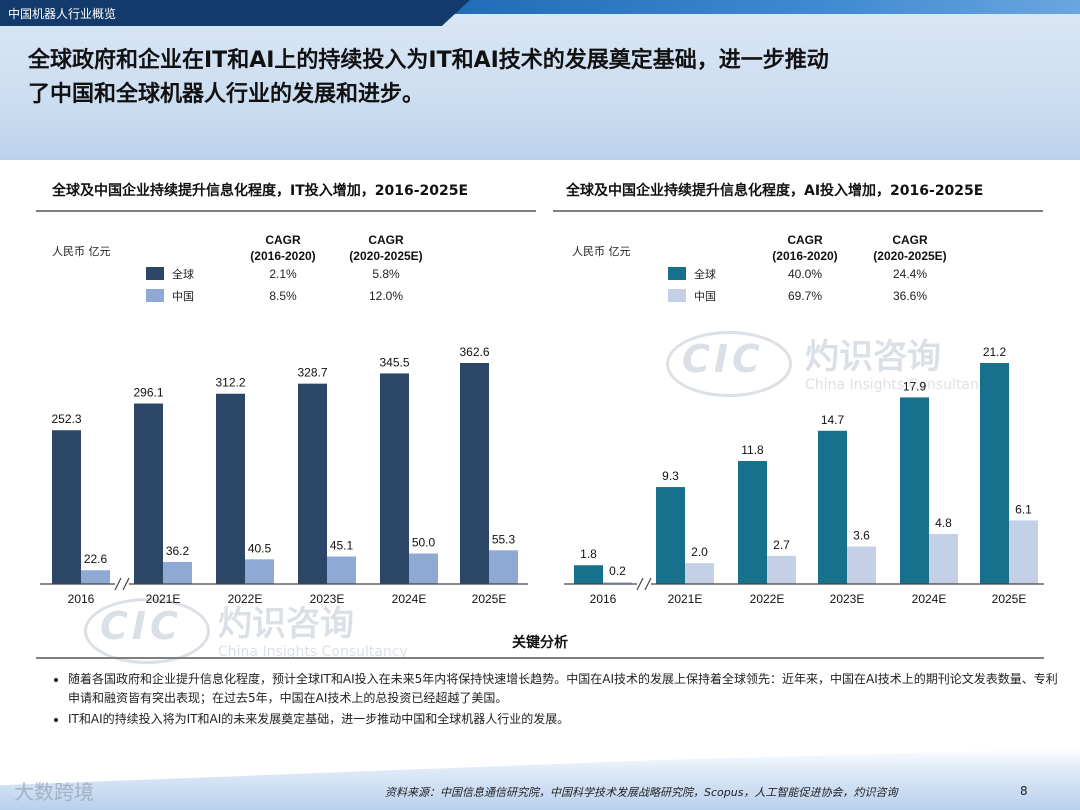  I want to click on watermark-bottom-left: CIC 灼识咨询 China Insights Consultancy, so click(248, 632).